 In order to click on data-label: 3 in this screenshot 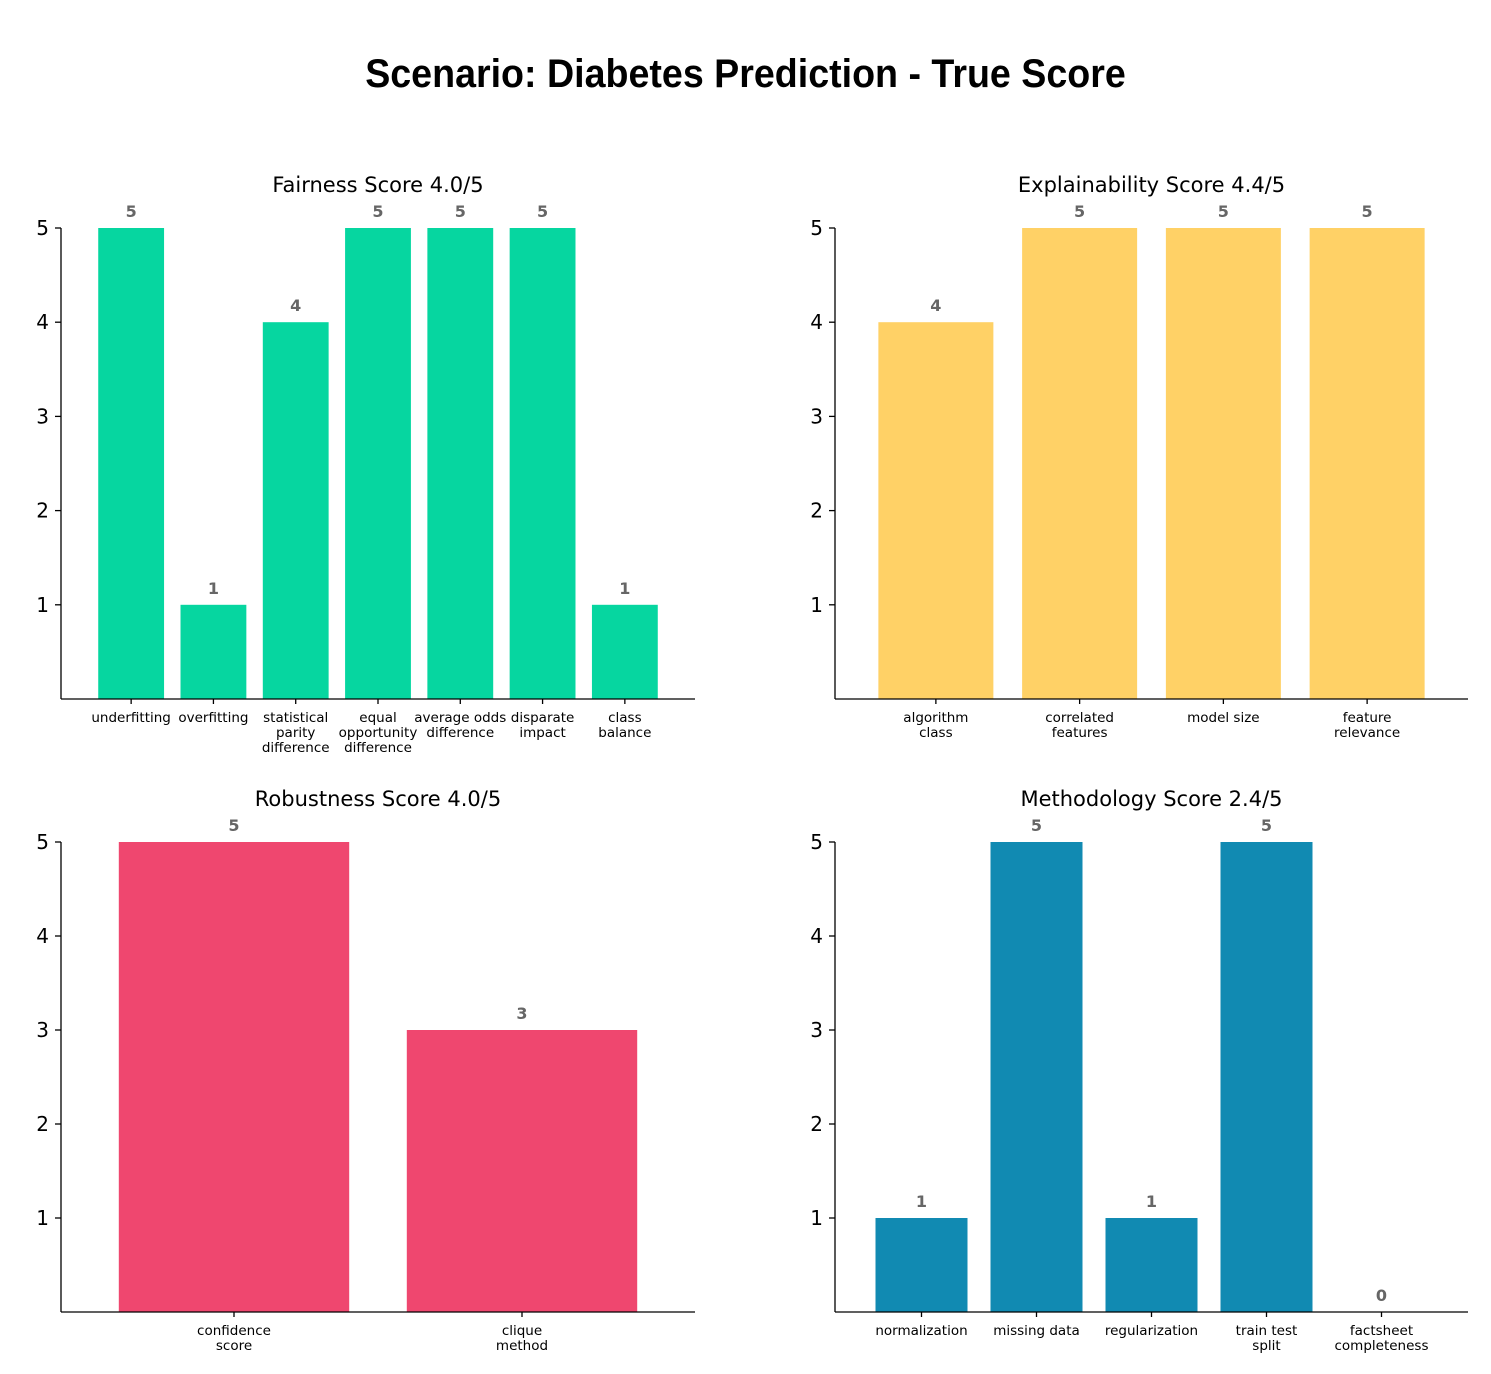, I will do `click(521, 1013)`.